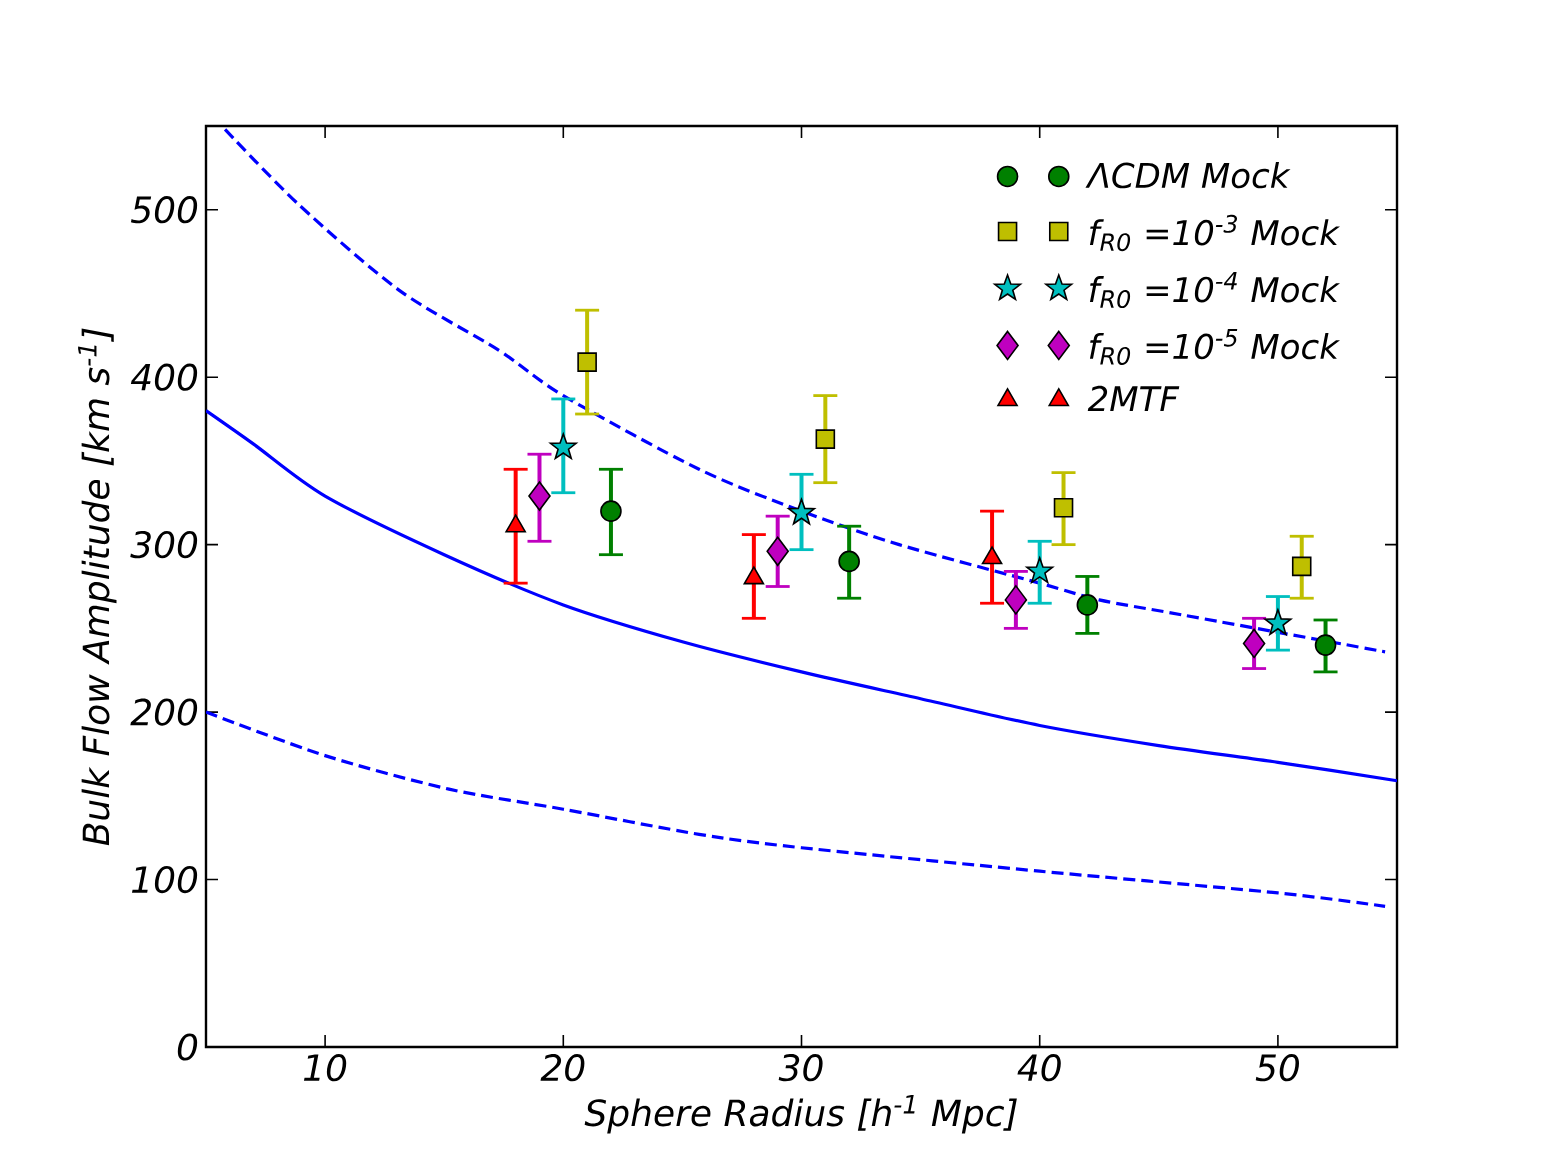  I want to click on x-tick-label: 50, so click(1277, 1068).